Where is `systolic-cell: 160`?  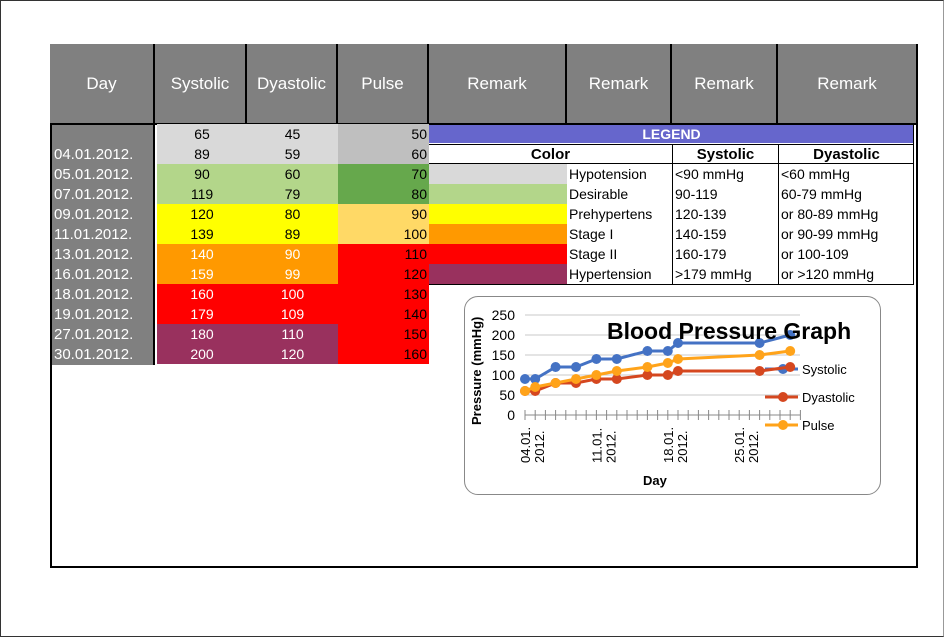 systolic-cell: 160 is located at coordinates (202, 294).